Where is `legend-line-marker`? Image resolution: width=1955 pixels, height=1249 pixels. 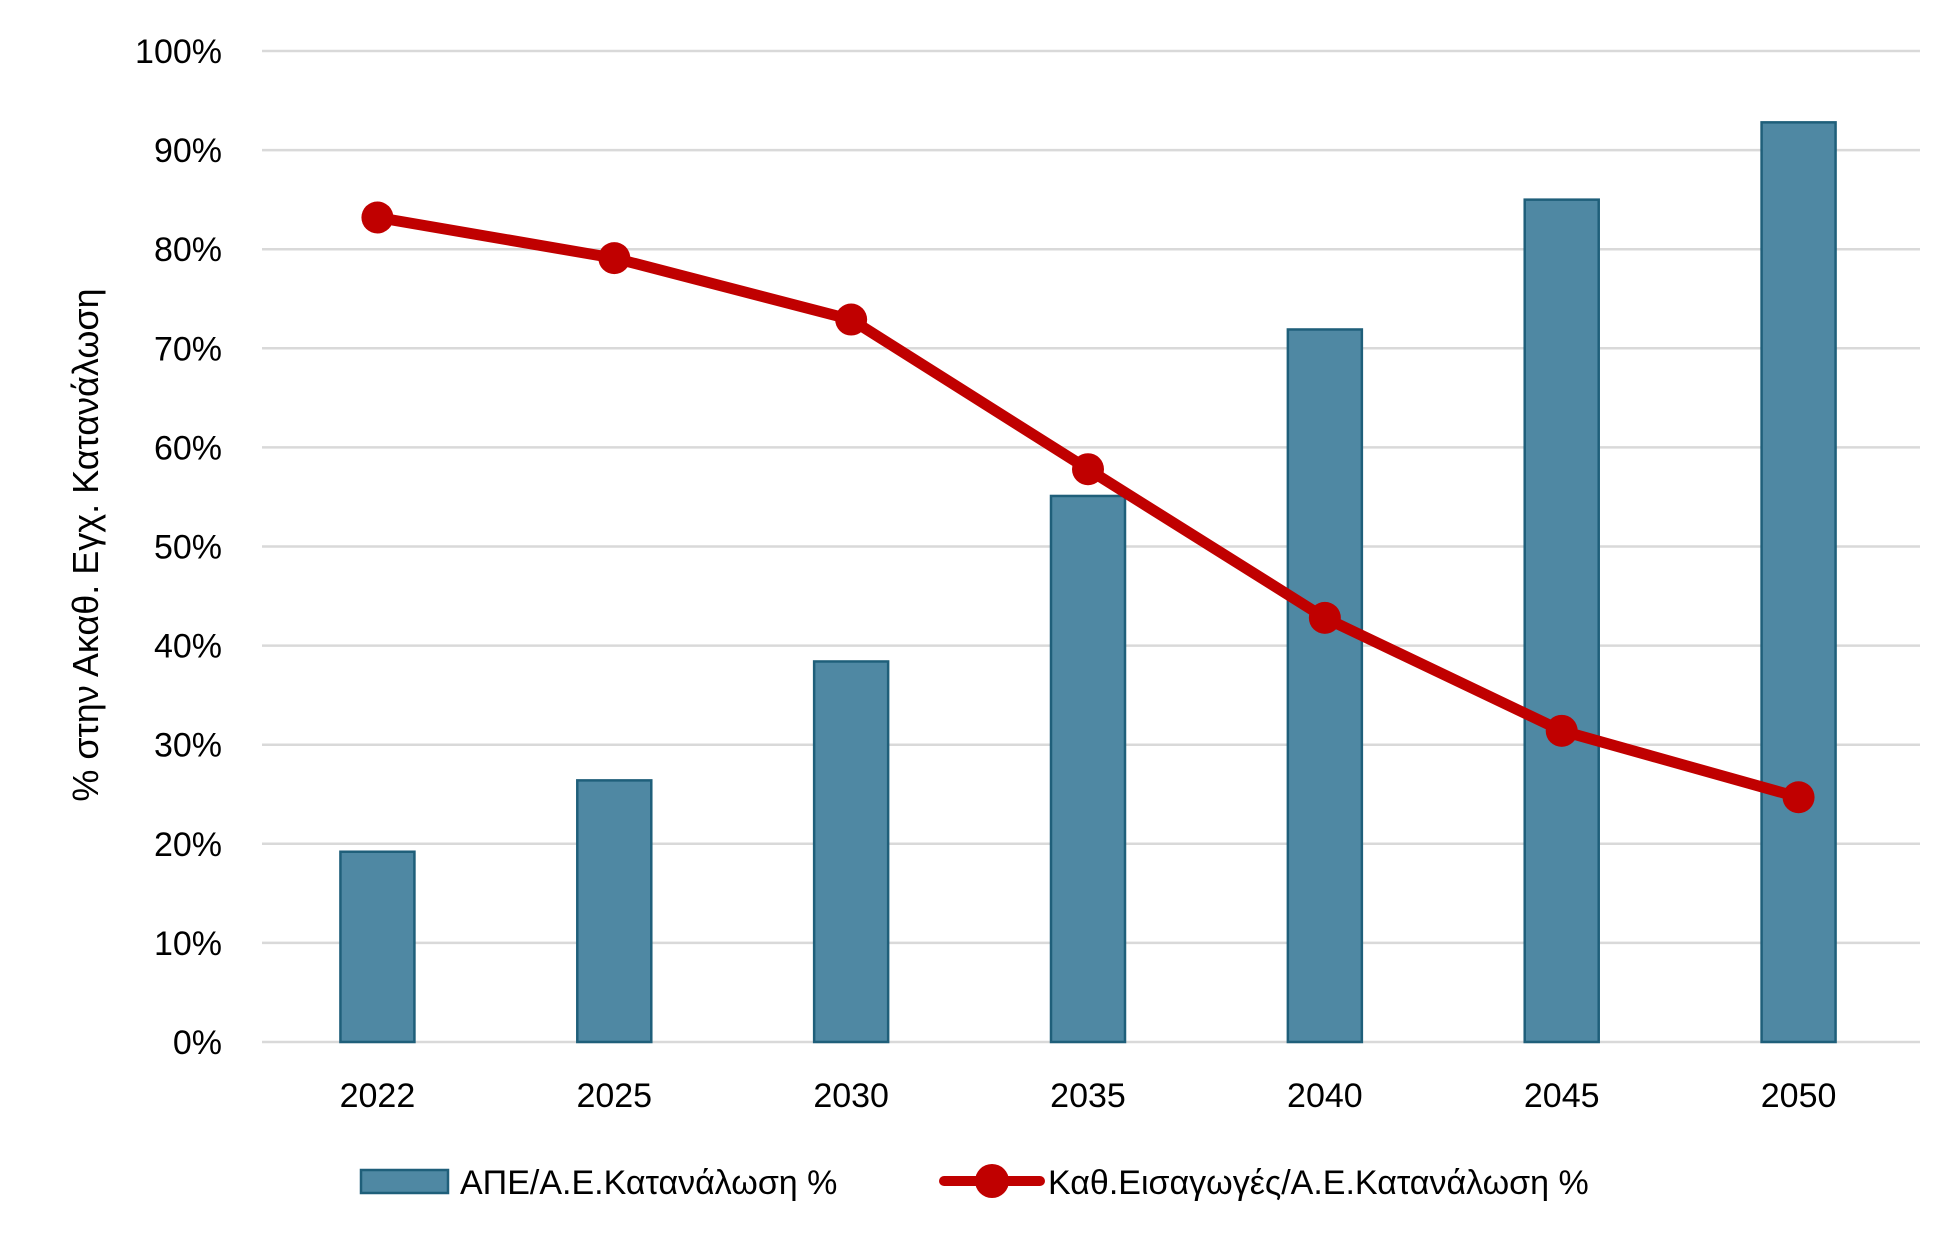
legend-line-marker is located at coordinates (992, 1181).